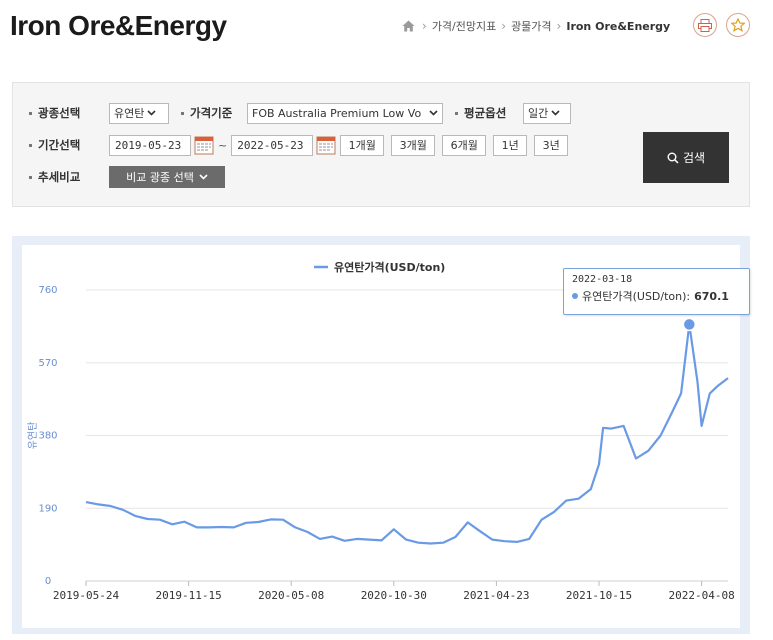 This screenshot has width=773, height=640. I want to click on print-button, so click(705, 25).